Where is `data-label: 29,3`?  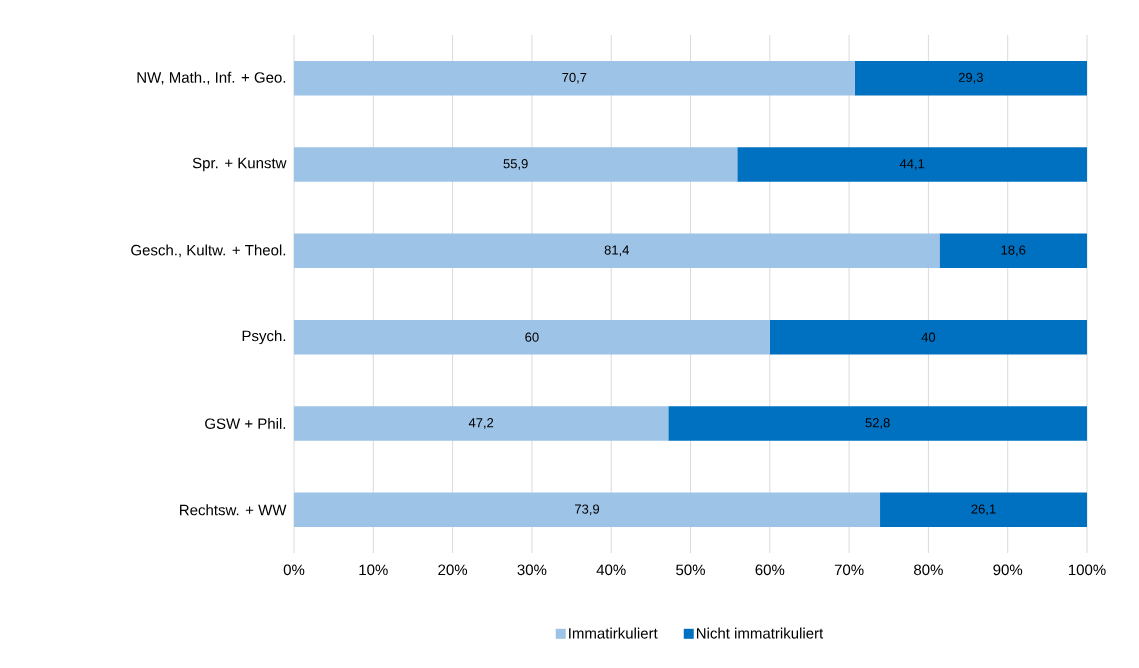
data-label: 29,3 is located at coordinates (970, 78).